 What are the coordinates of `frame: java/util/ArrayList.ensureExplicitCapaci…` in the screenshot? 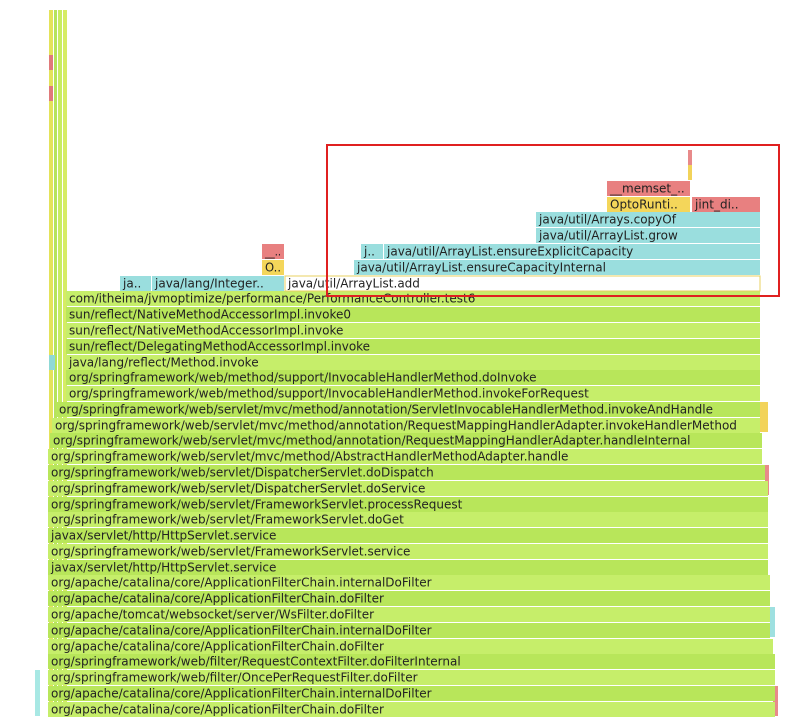 It's located at (572, 251).